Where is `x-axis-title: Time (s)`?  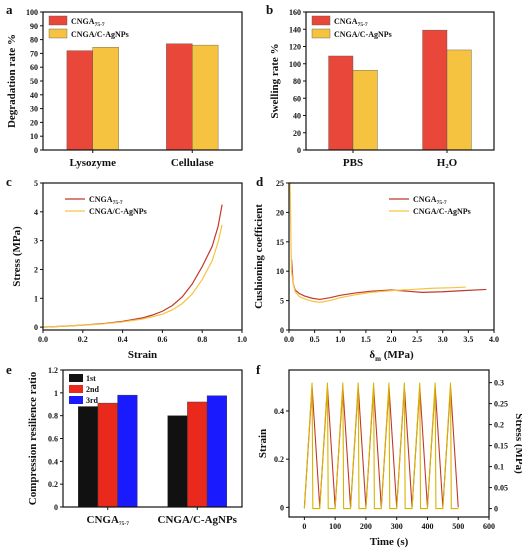
x-axis-title: Time (s) is located at coordinates (389, 542).